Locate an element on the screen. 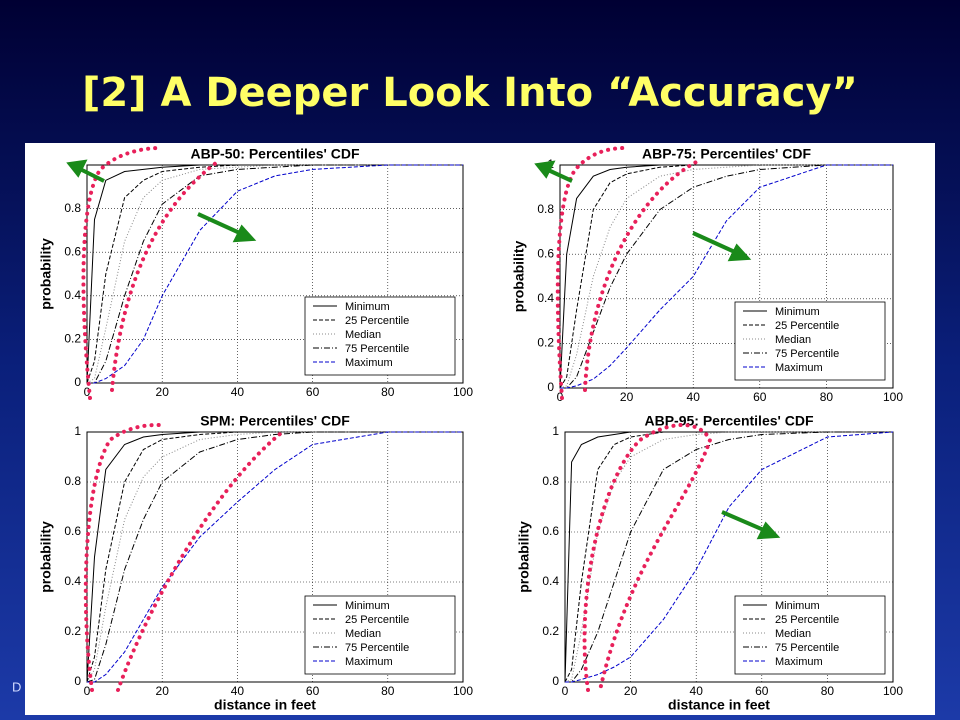  chart-title: SPM: Percentiles' CDF is located at coordinates (275, 421).